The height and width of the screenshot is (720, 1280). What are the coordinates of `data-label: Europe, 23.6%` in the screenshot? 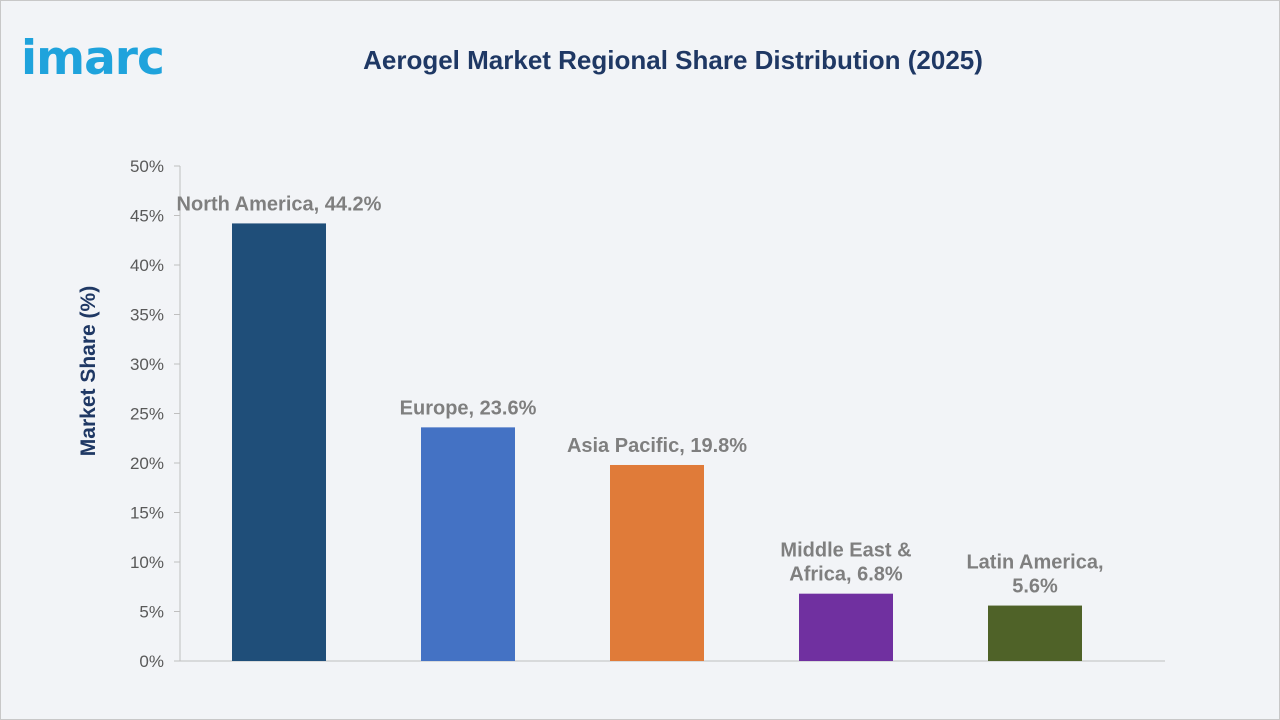 It's located at (468, 408).